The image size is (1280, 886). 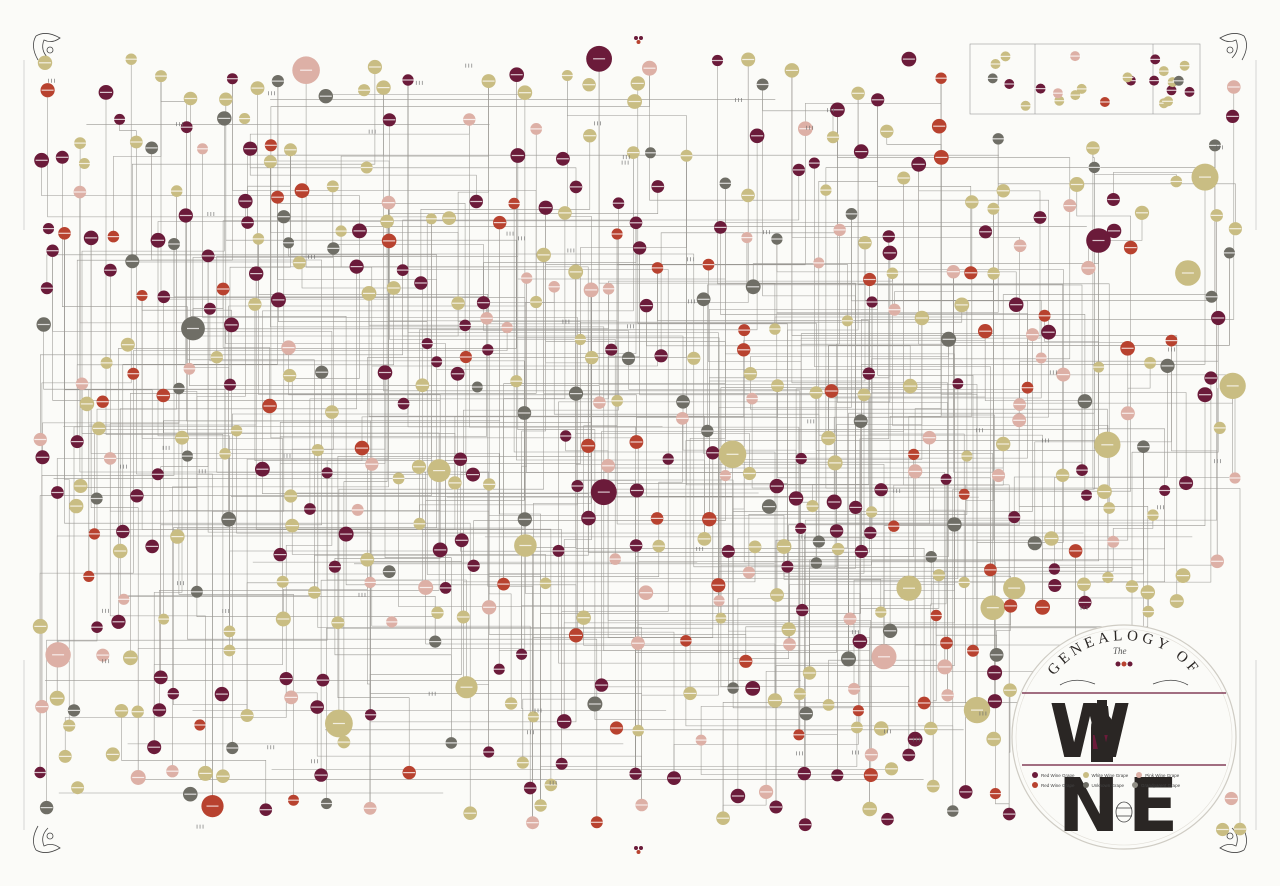 What do you see at coordinates (1053, 785) in the screenshot?
I see `legend-item: Red Wine Grape` at bounding box center [1053, 785].